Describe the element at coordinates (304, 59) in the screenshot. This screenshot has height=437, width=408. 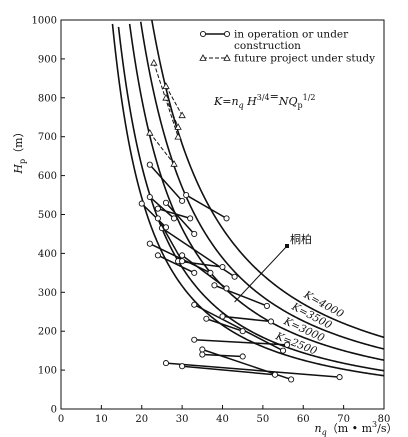
I see `legend-label-future: future project under study` at that location.